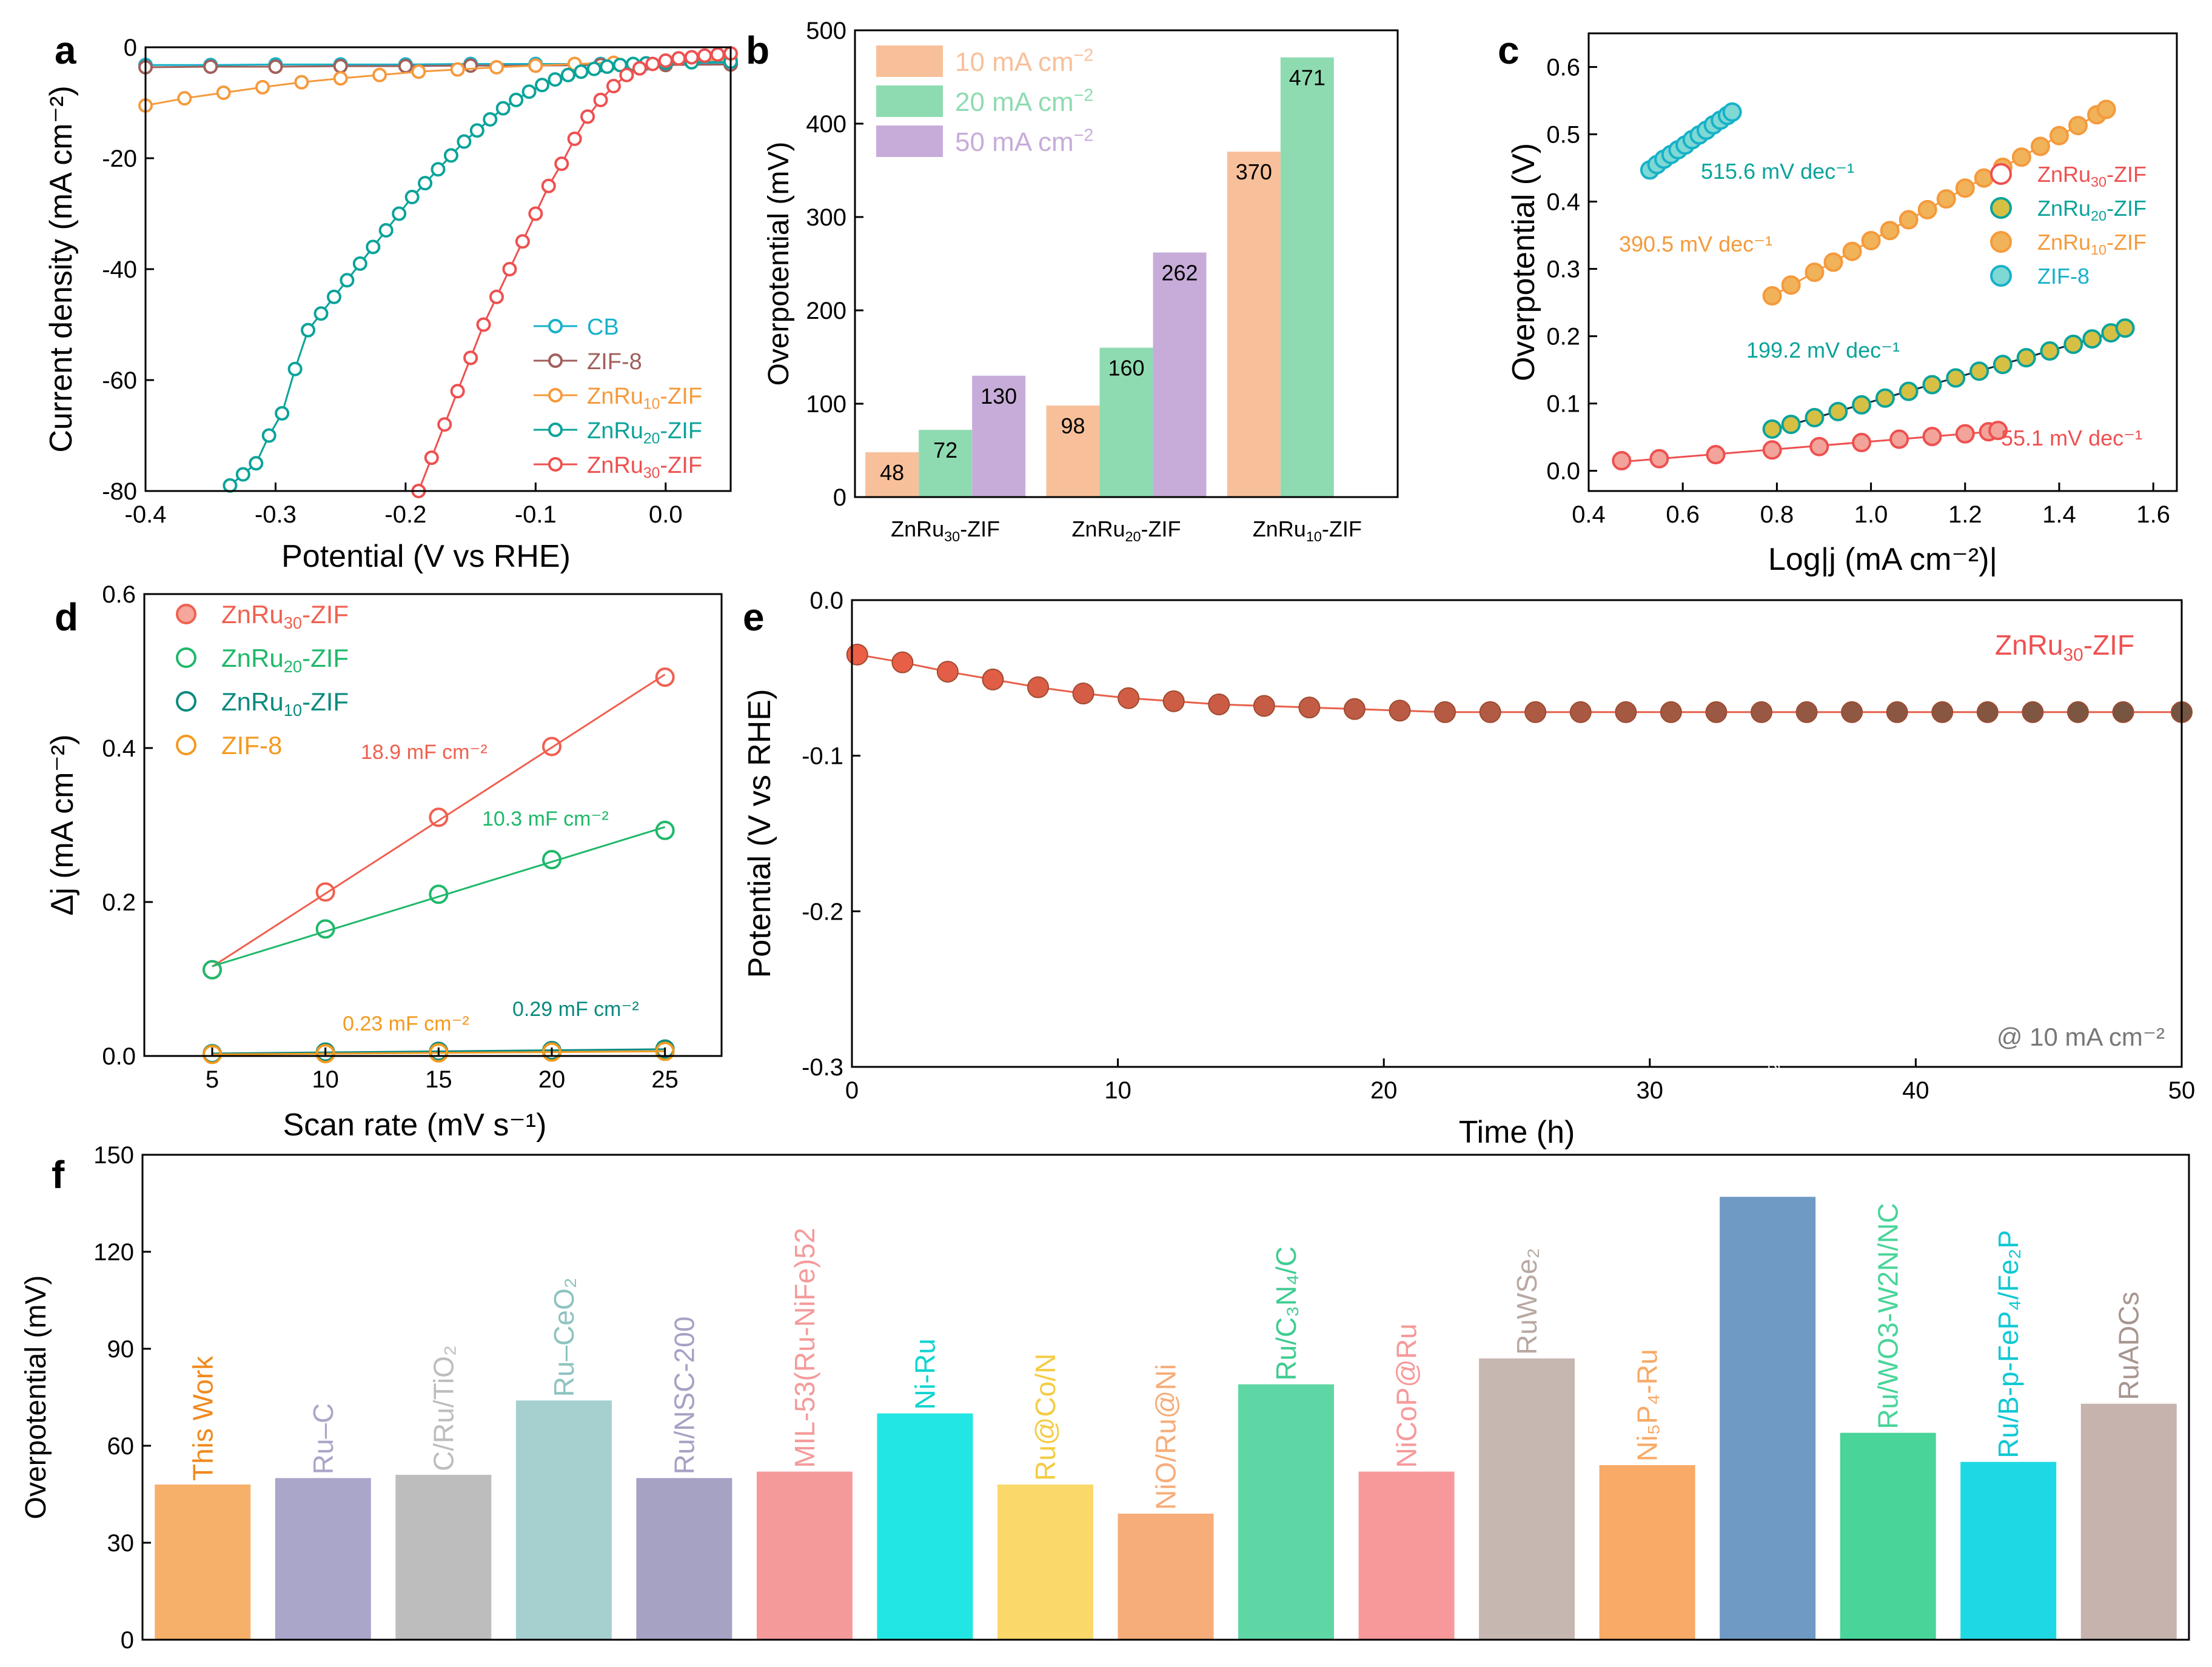  What do you see at coordinates (415, 1125) in the screenshot?
I see `x-axis-title: Scan rate (mV s⁻¹)` at bounding box center [415, 1125].